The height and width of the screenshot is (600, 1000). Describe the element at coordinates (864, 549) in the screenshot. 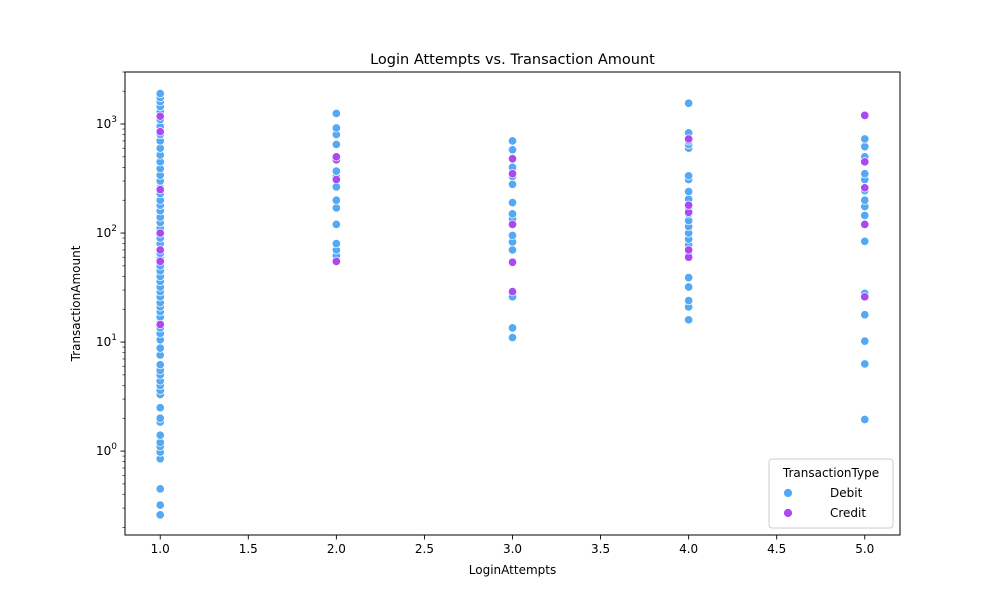

I see `x-tick-label: 5.0` at that location.